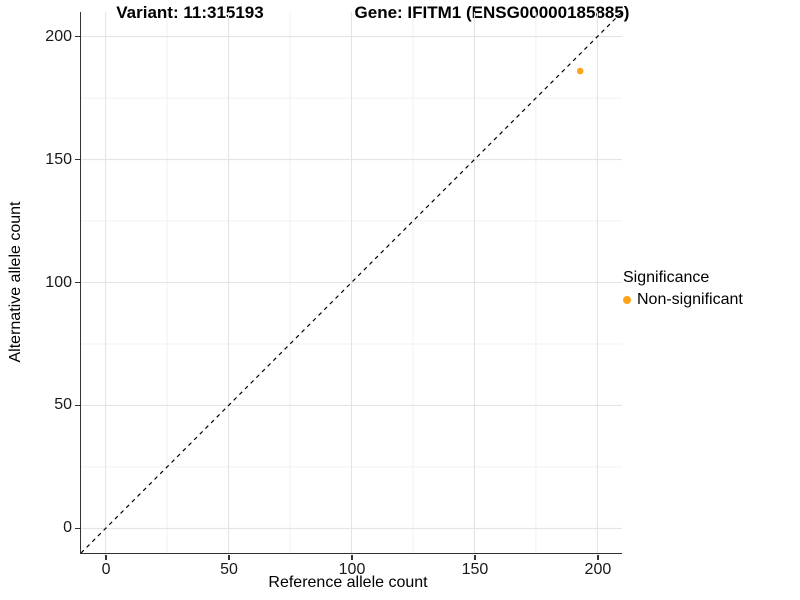 The width and height of the screenshot is (800, 600). Describe the element at coordinates (67, 528) in the screenshot. I see `y-tick-label: 0` at that location.